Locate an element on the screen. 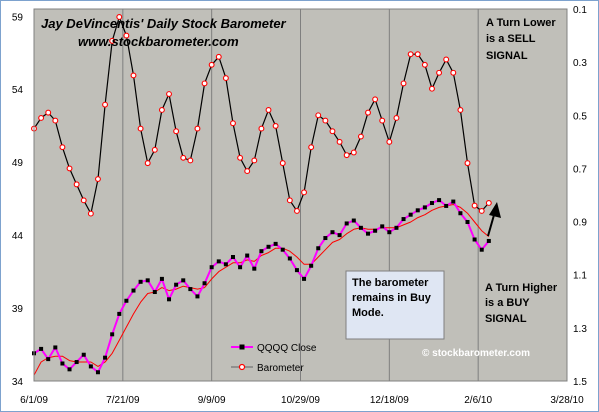 The height and width of the screenshot is (412, 599). chart-title: Jay DeVincentis' Daily Stock Barometer is located at coordinates (164, 23).